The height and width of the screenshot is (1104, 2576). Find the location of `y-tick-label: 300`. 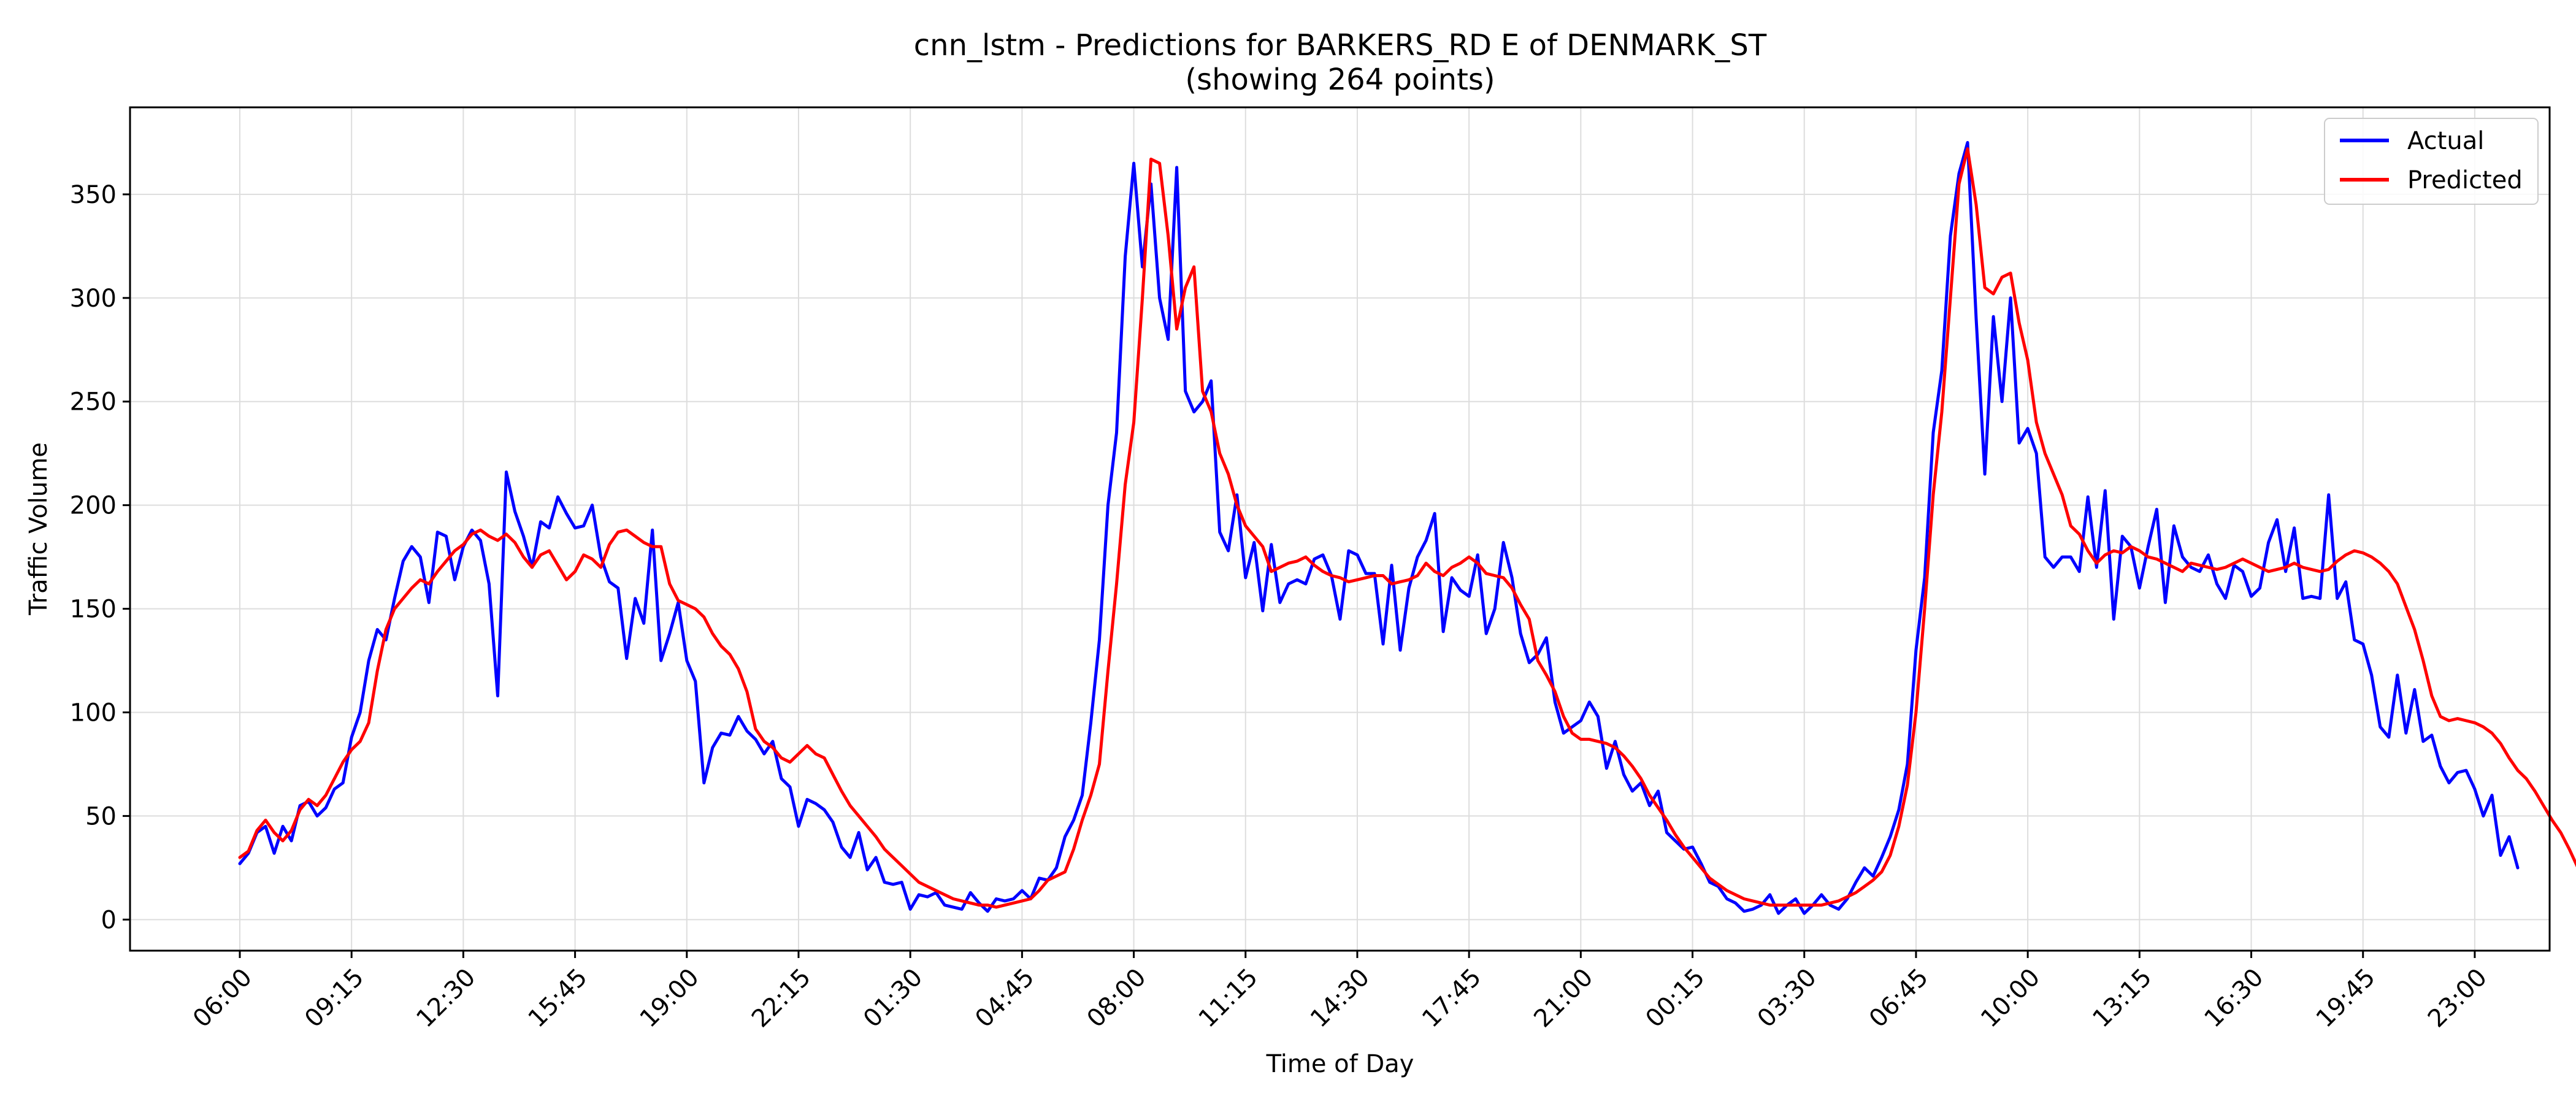

y-tick-label: 300 is located at coordinates (93, 299).